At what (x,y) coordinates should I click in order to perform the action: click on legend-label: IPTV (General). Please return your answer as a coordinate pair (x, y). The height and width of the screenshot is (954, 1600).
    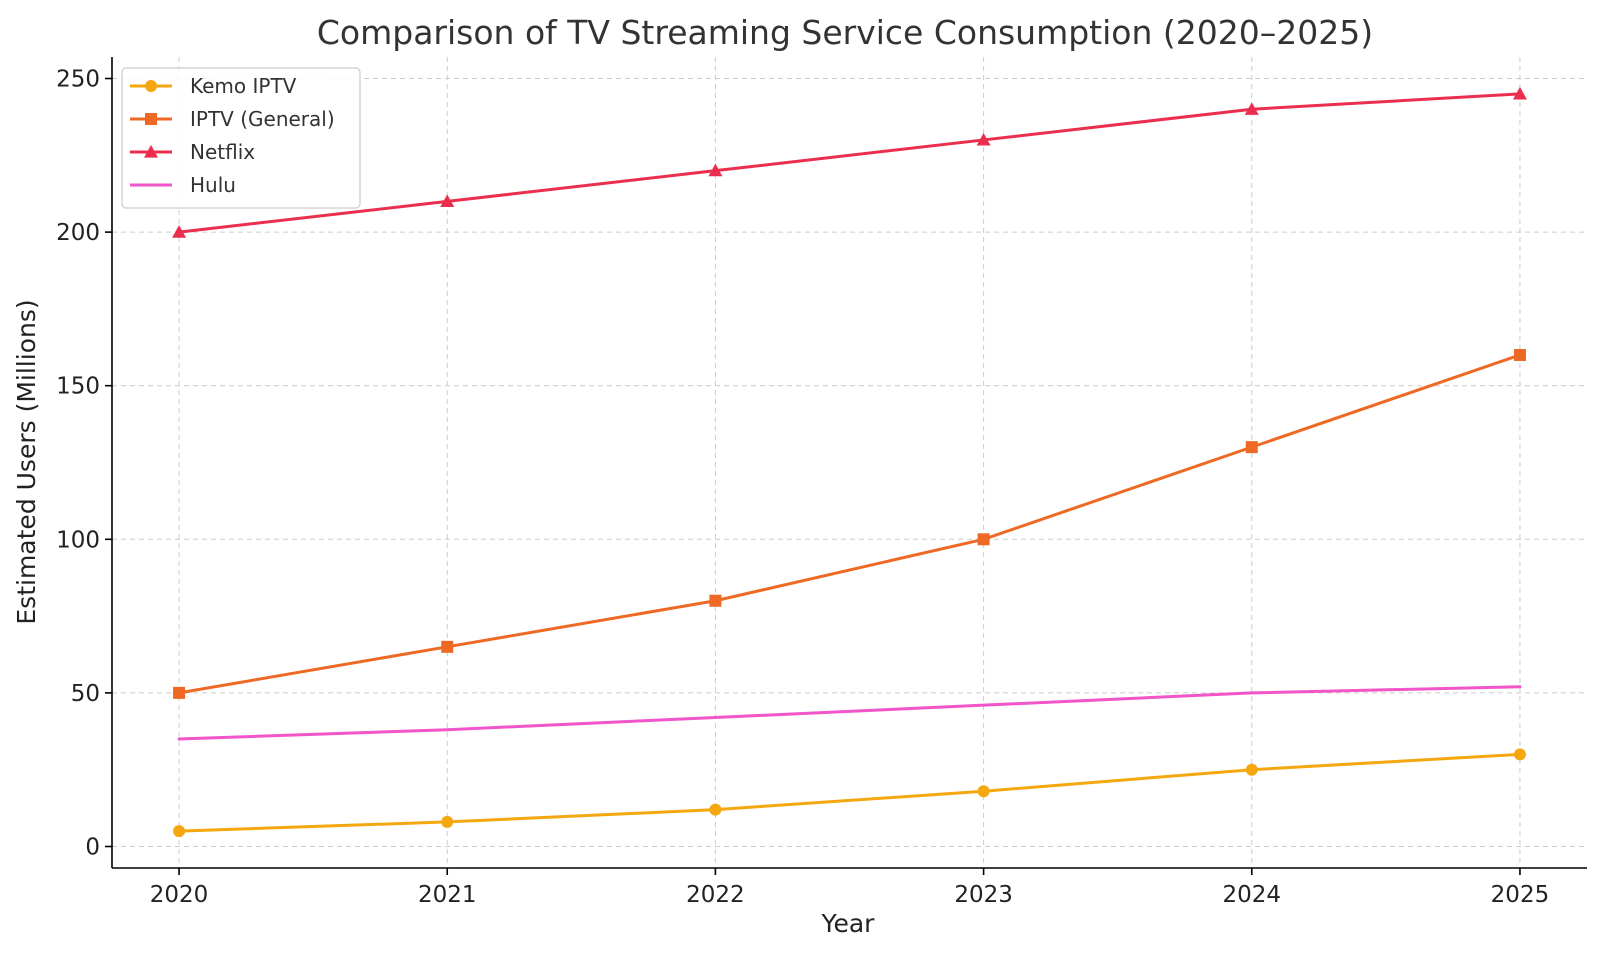
    Looking at the image, I should click on (262, 119).